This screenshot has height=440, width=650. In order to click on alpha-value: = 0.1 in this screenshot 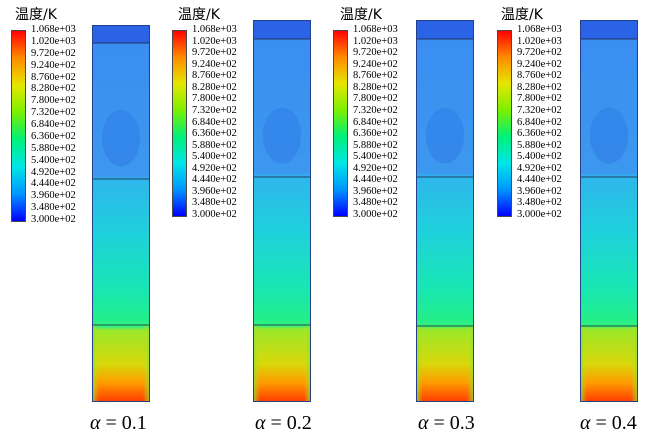, I will do `click(123, 423)`.